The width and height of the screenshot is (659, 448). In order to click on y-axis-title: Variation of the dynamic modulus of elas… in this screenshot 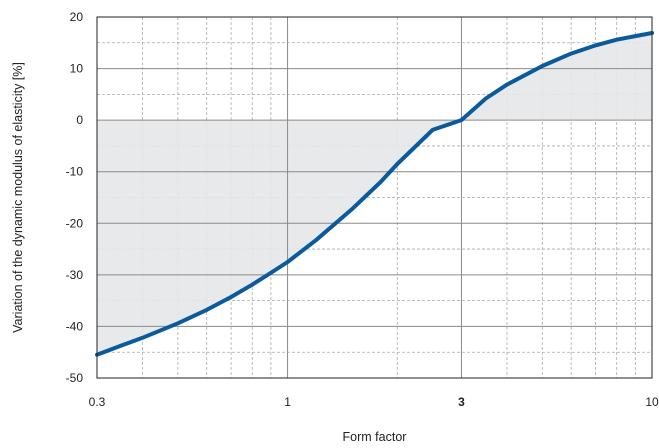, I will do `click(18, 197)`.